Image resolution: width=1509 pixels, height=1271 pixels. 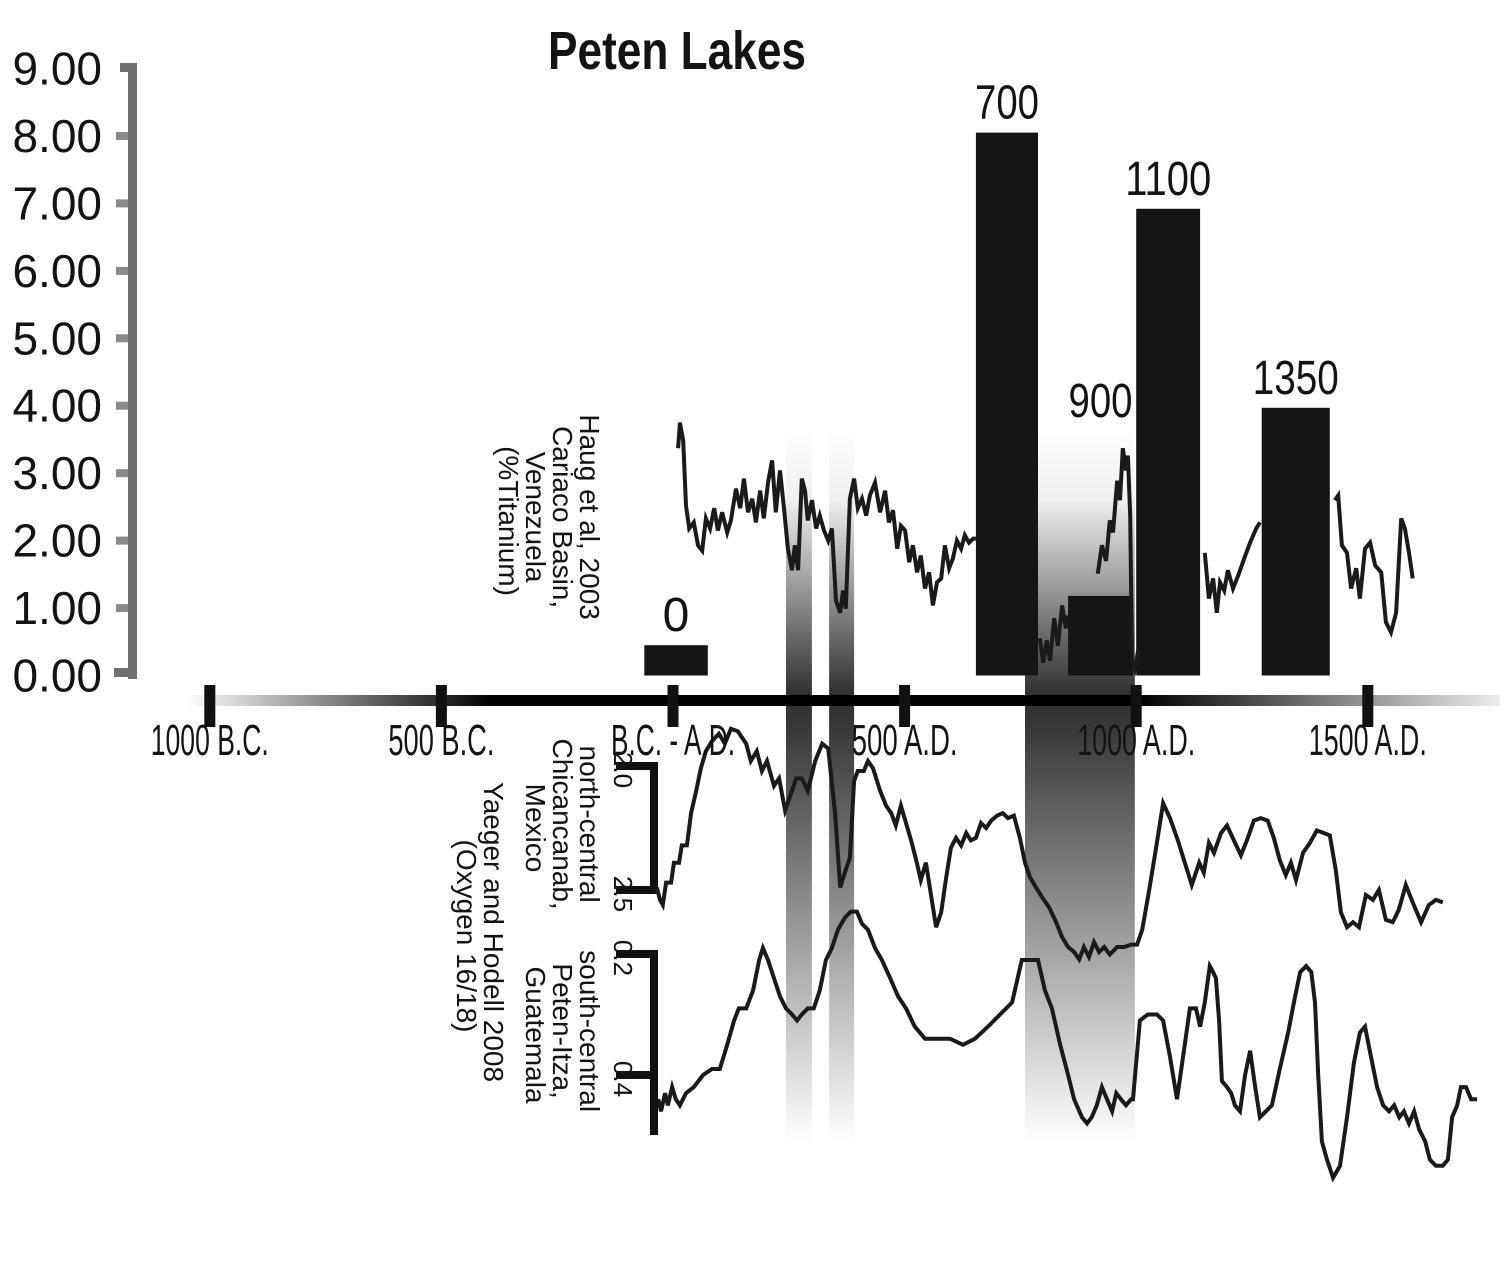 What do you see at coordinates (637, 766) in the screenshot?
I see `chicancanab-axis-tick-top` at bounding box center [637, 766].